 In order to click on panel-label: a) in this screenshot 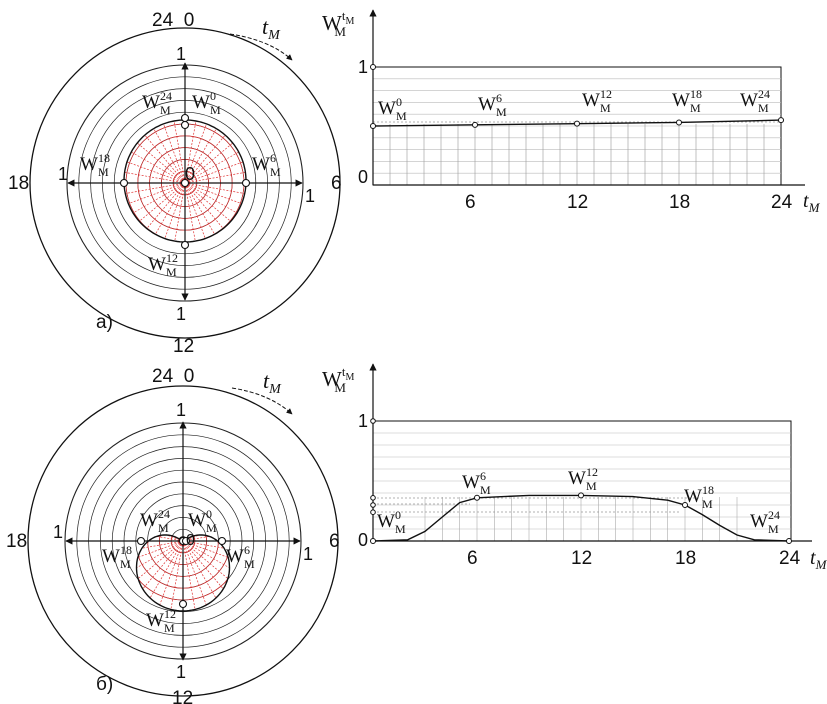, I will do `click(104, 322)`.